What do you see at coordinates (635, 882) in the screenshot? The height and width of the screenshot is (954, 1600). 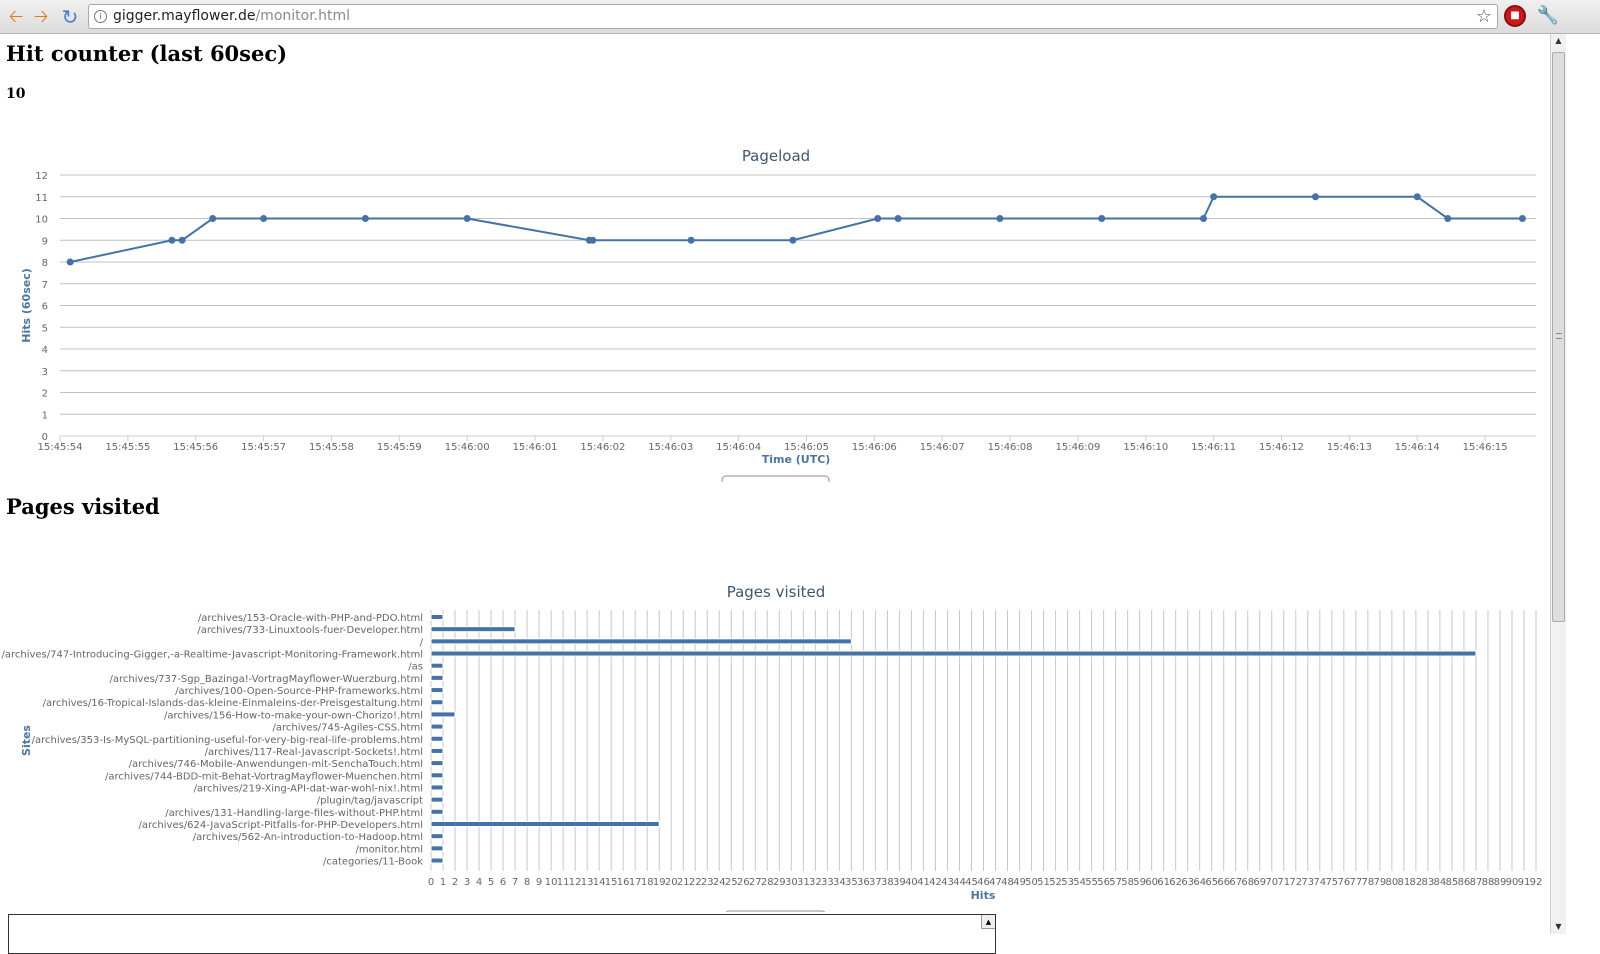 I see `hit-tick-label: 17` at bounding box center [635, 882].